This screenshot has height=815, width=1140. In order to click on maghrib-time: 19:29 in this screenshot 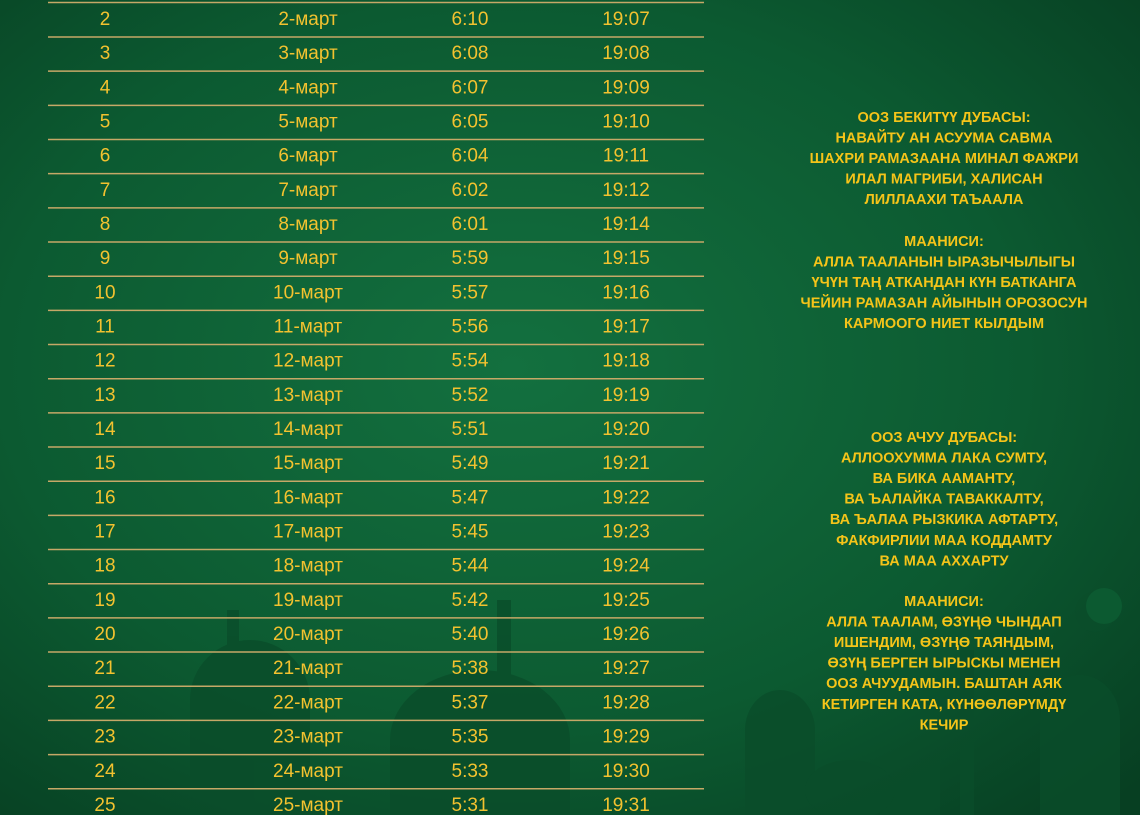, I will do `click(626, 737)`.